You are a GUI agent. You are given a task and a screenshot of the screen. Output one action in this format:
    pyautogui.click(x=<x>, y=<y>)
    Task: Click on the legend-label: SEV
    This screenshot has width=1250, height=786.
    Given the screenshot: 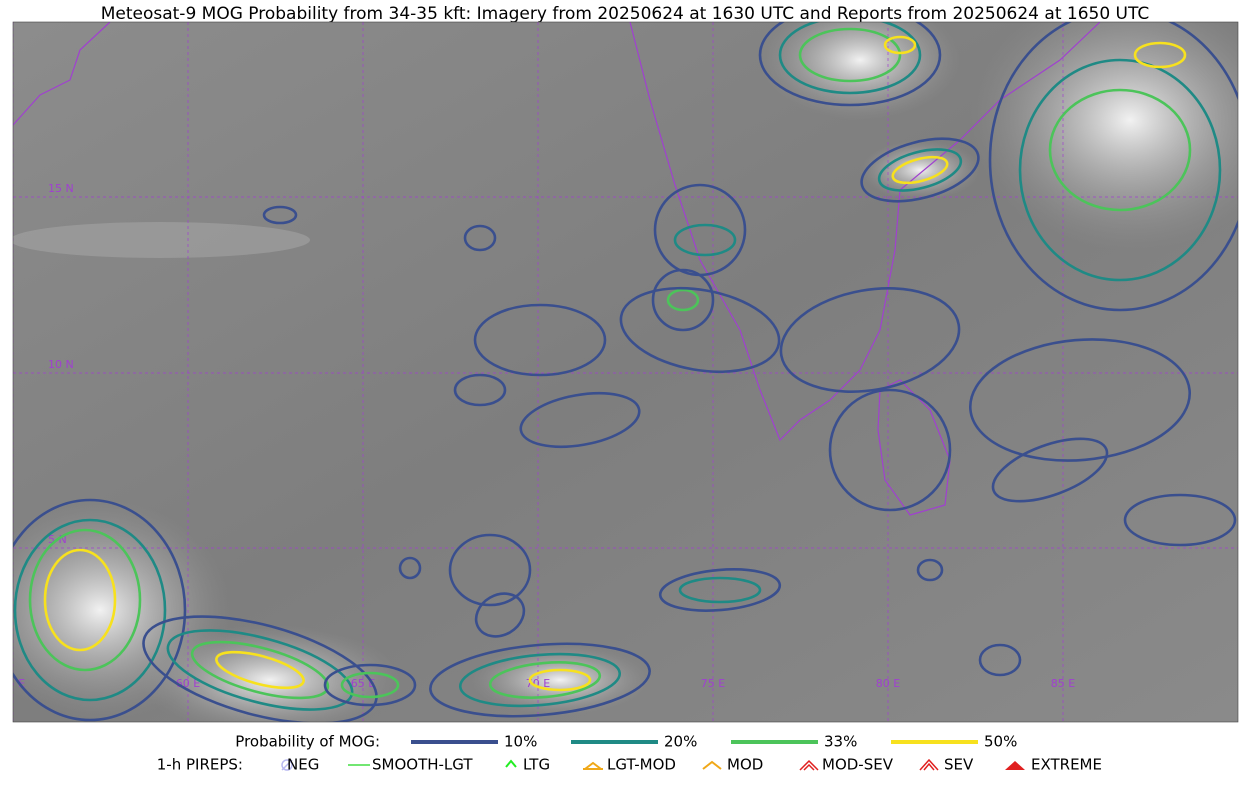 What is the action you would take?
    pyautogui.click(x=959, y=765)
    